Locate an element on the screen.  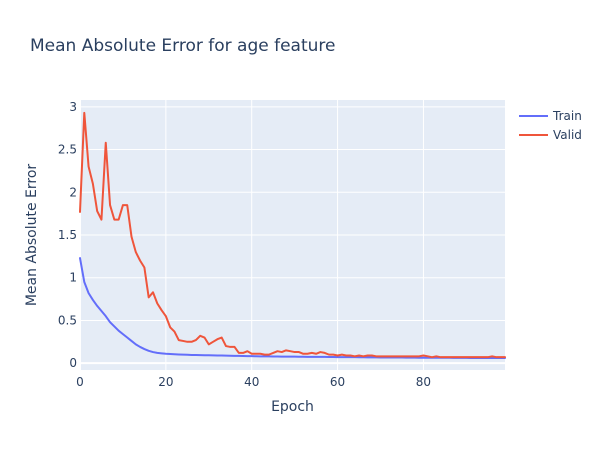
x-tick-labels: 0 20 40 60 80 is located at coordinates (253, 382).